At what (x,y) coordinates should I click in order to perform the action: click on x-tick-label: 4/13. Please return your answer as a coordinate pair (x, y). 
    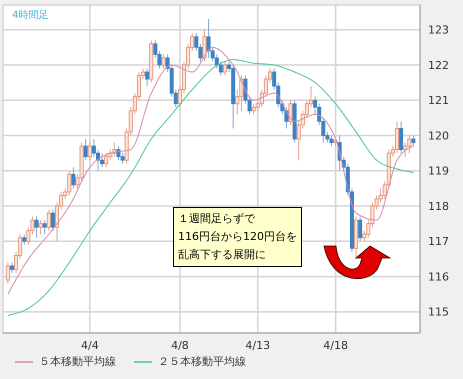
    Looking at the image, I should click on (257, 345).